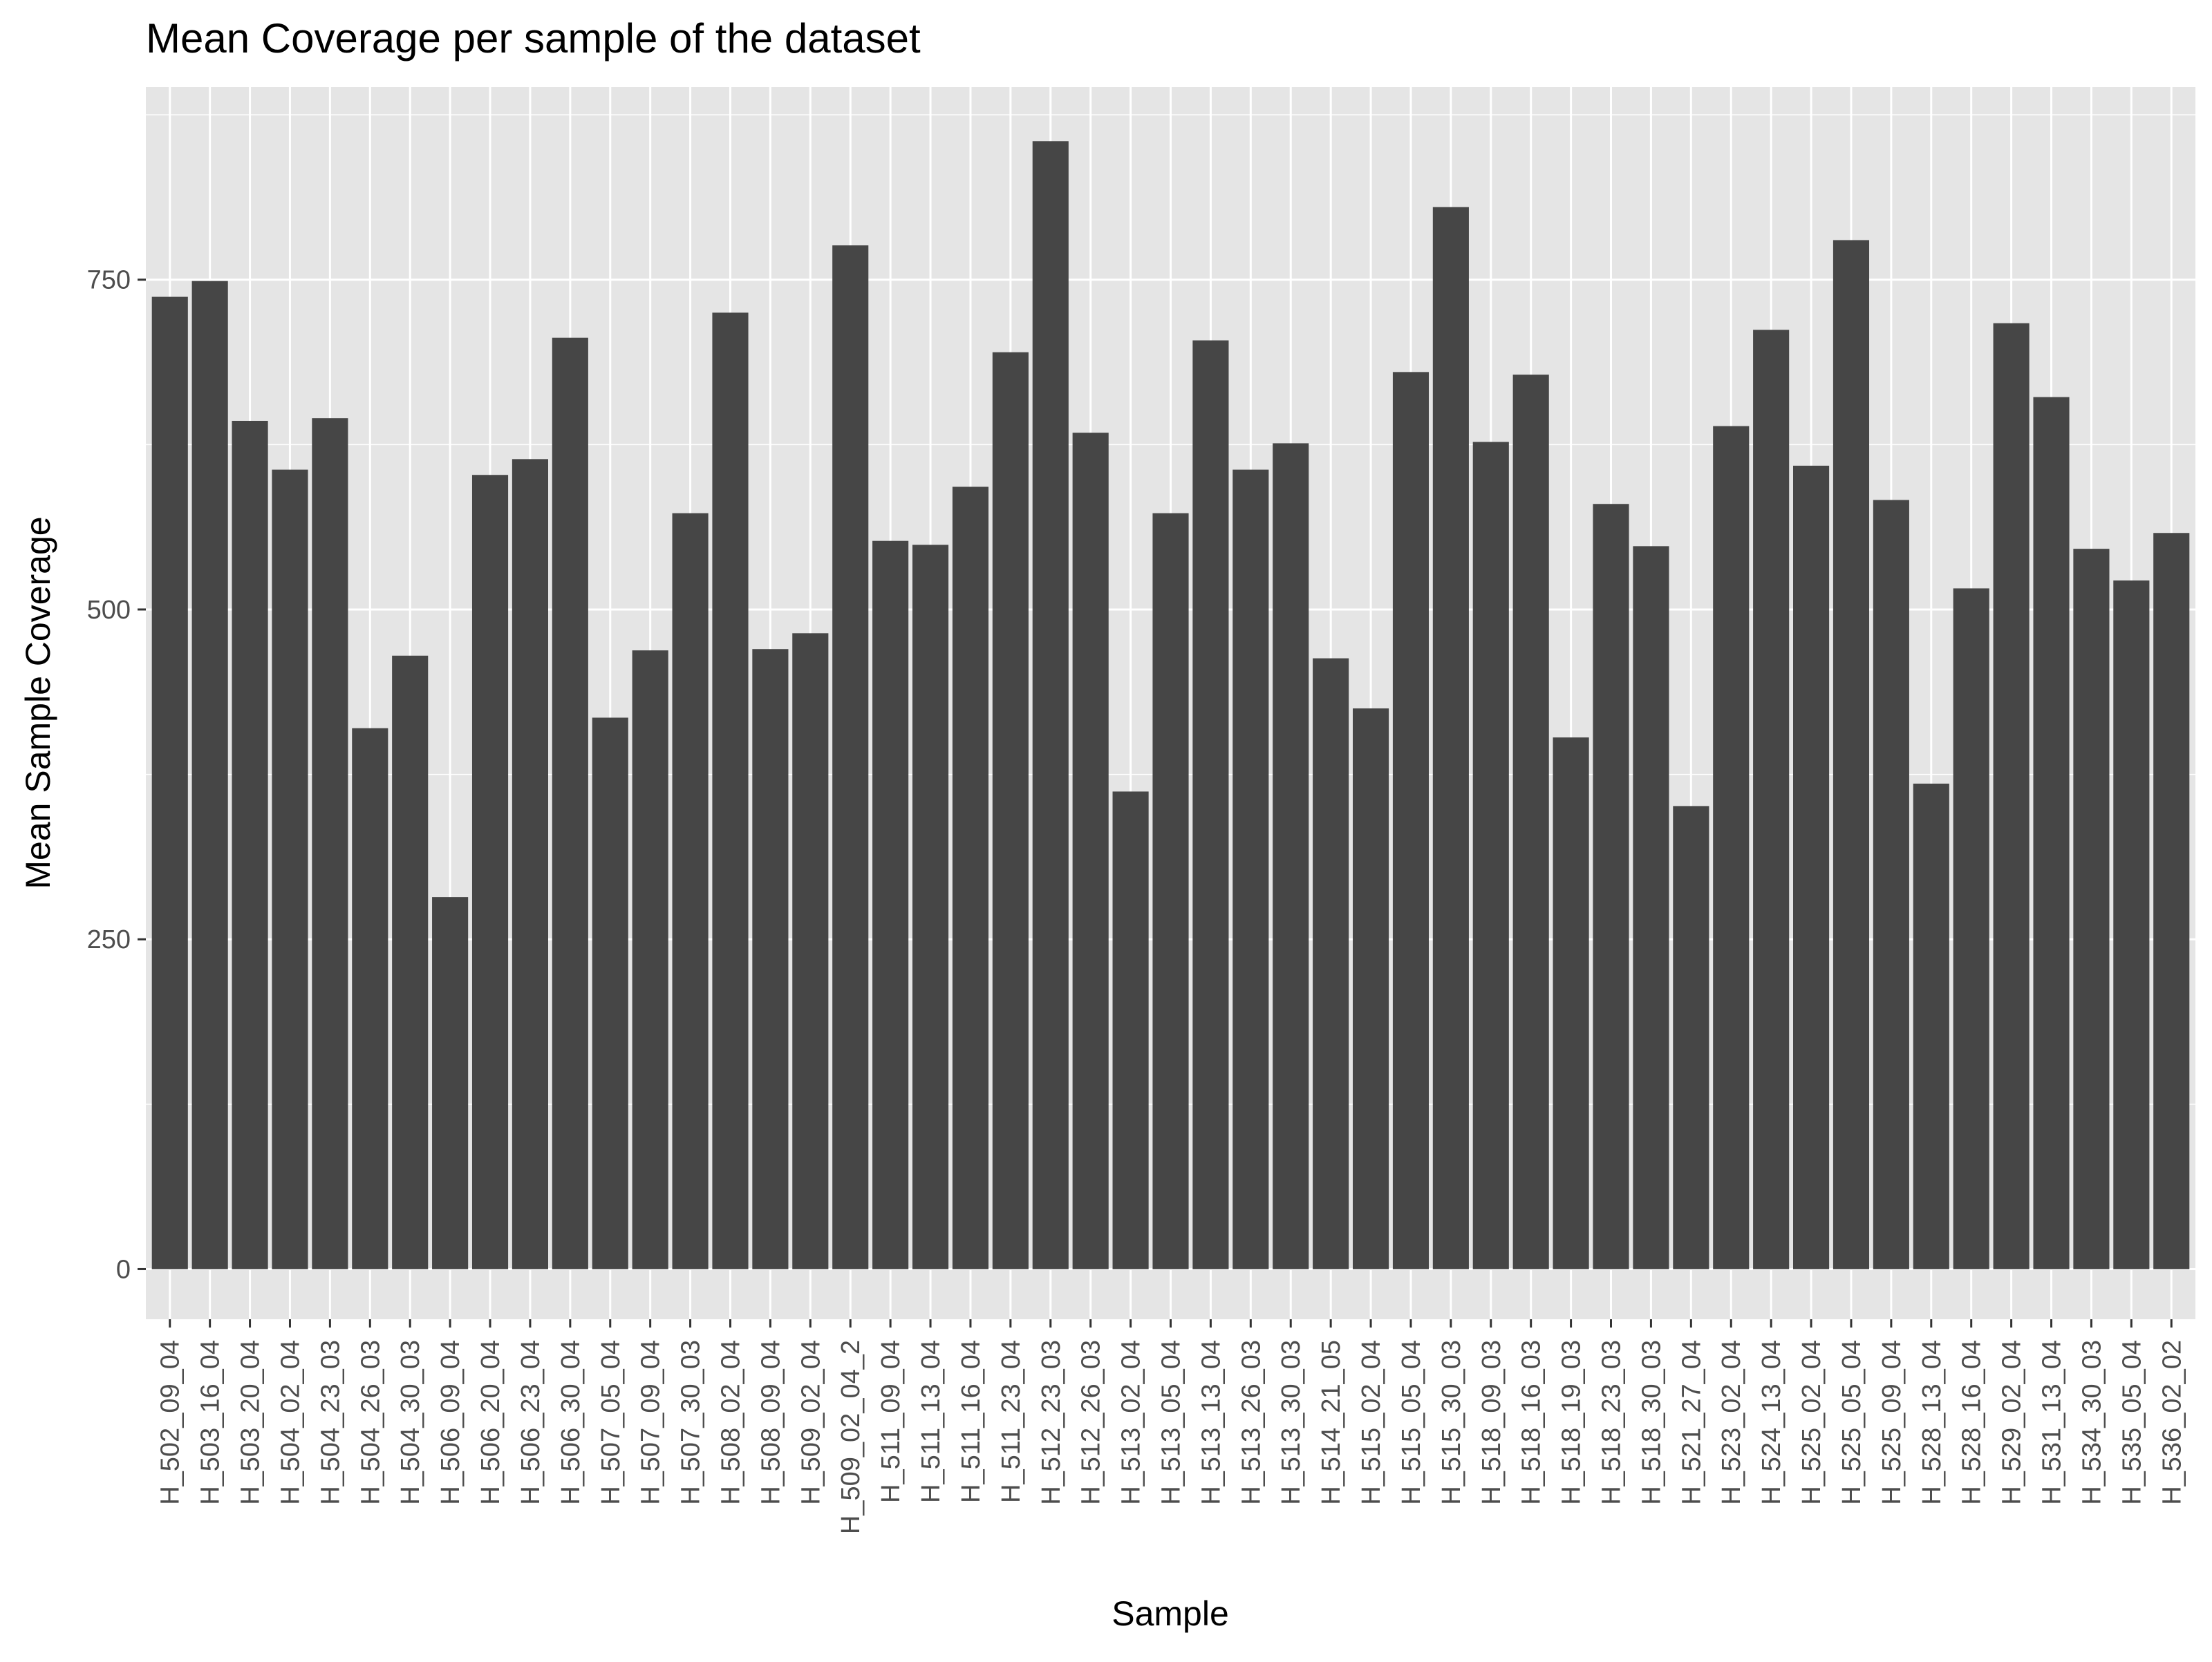  I want to click on x-tick-label: H_507_05_04, so click(611, 1422).